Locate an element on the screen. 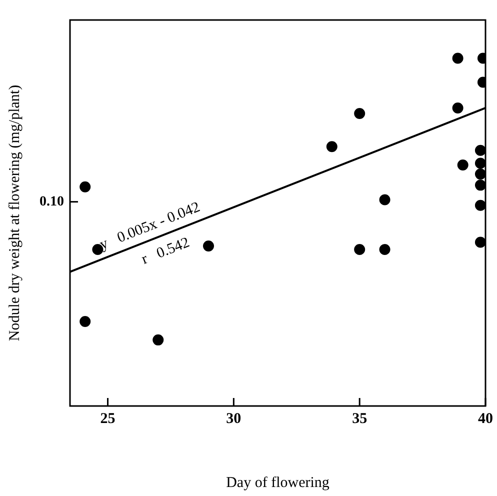  x-axis-title: Day of flowering is located at coordinates (278, 482).